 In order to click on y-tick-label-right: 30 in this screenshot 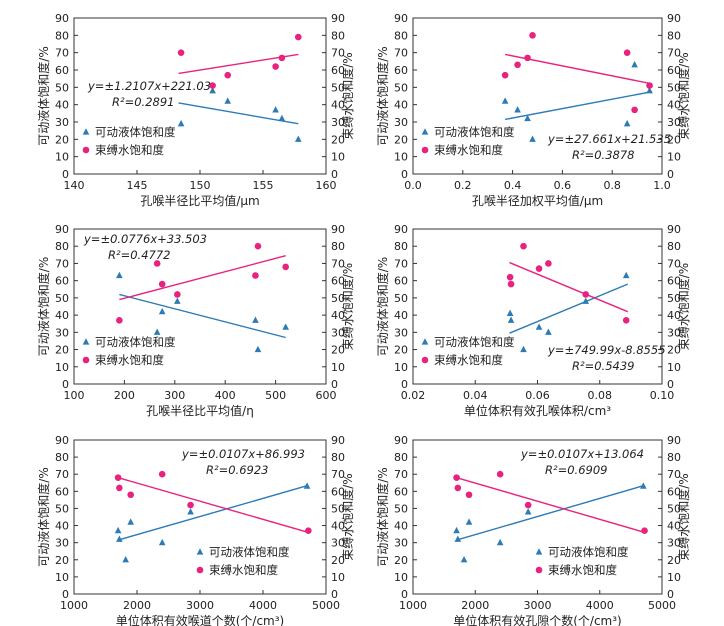, I will do `click(674, 332)`.